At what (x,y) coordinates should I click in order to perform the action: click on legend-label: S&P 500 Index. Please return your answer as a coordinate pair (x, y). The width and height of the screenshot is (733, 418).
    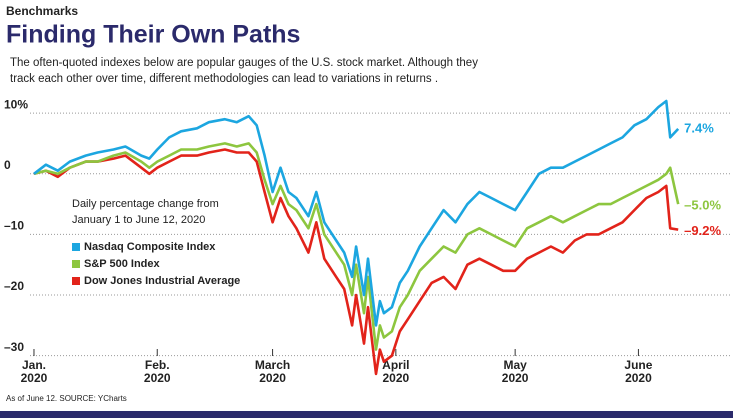
    Looking at the image, I should click on (122, 264).